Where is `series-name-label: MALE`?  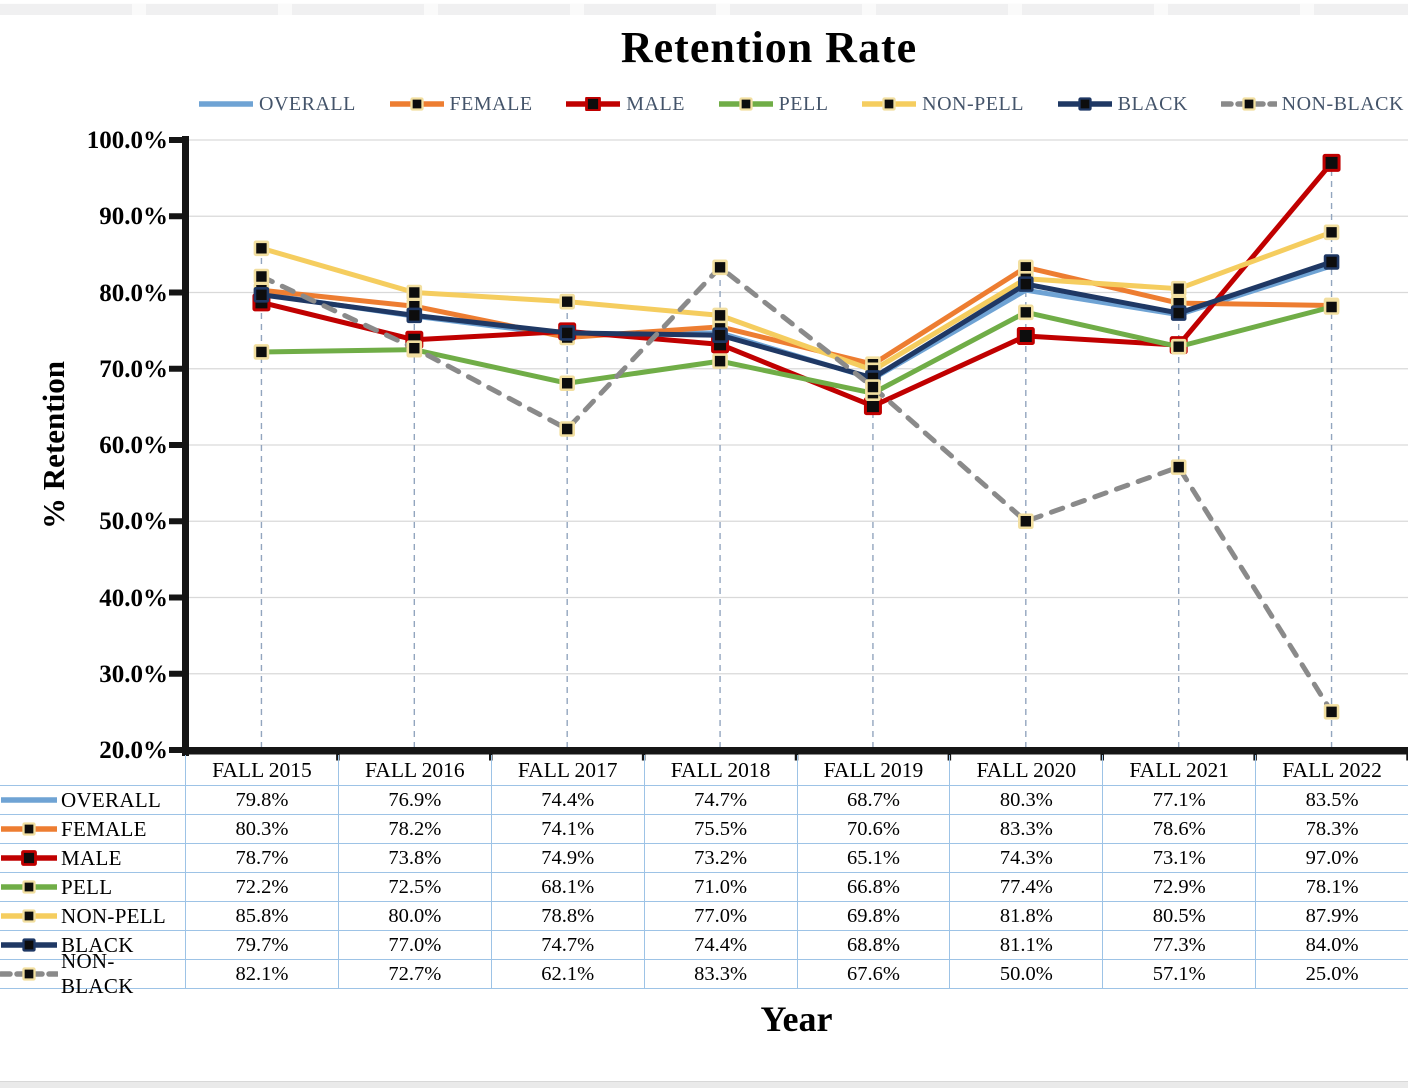
series-name-label: MALE is located at coordinates (91, 857).